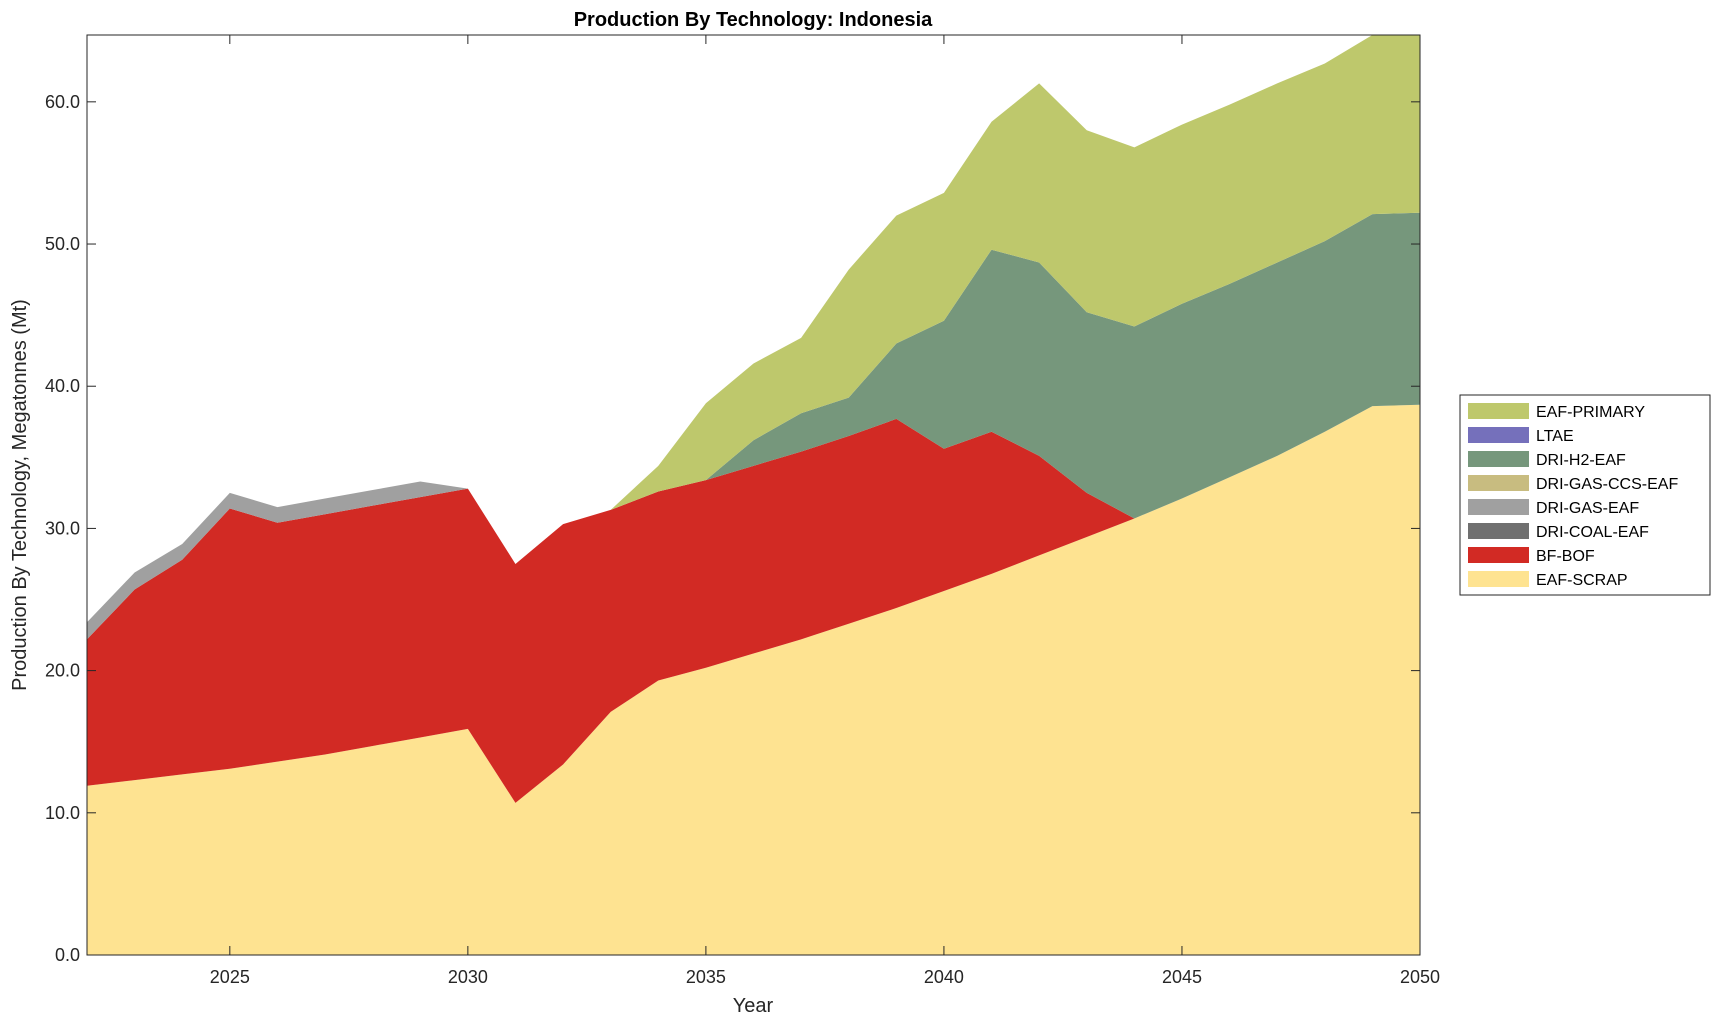 This screenshot has height=1020, width=1715. Describe the element at coordinates (1498, 555) in the screenshot. I see `legend-swatch-bf-bof` at that location.